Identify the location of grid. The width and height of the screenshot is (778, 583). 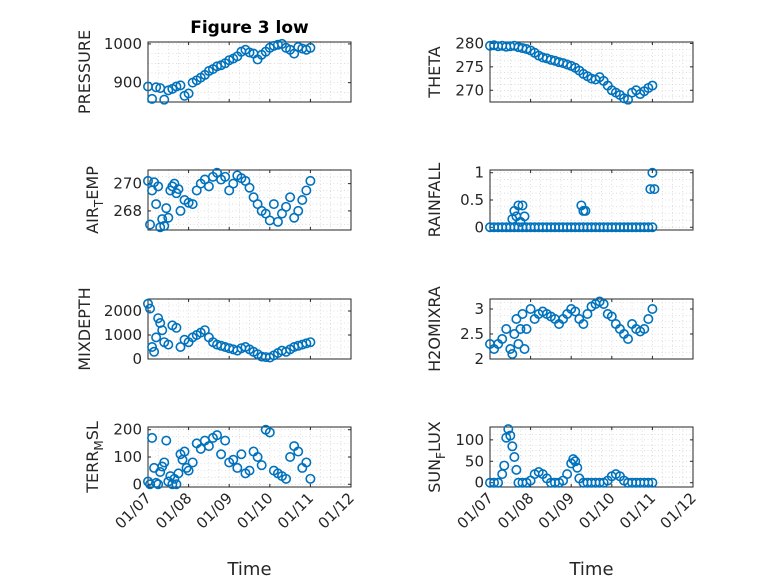
(591, 200).